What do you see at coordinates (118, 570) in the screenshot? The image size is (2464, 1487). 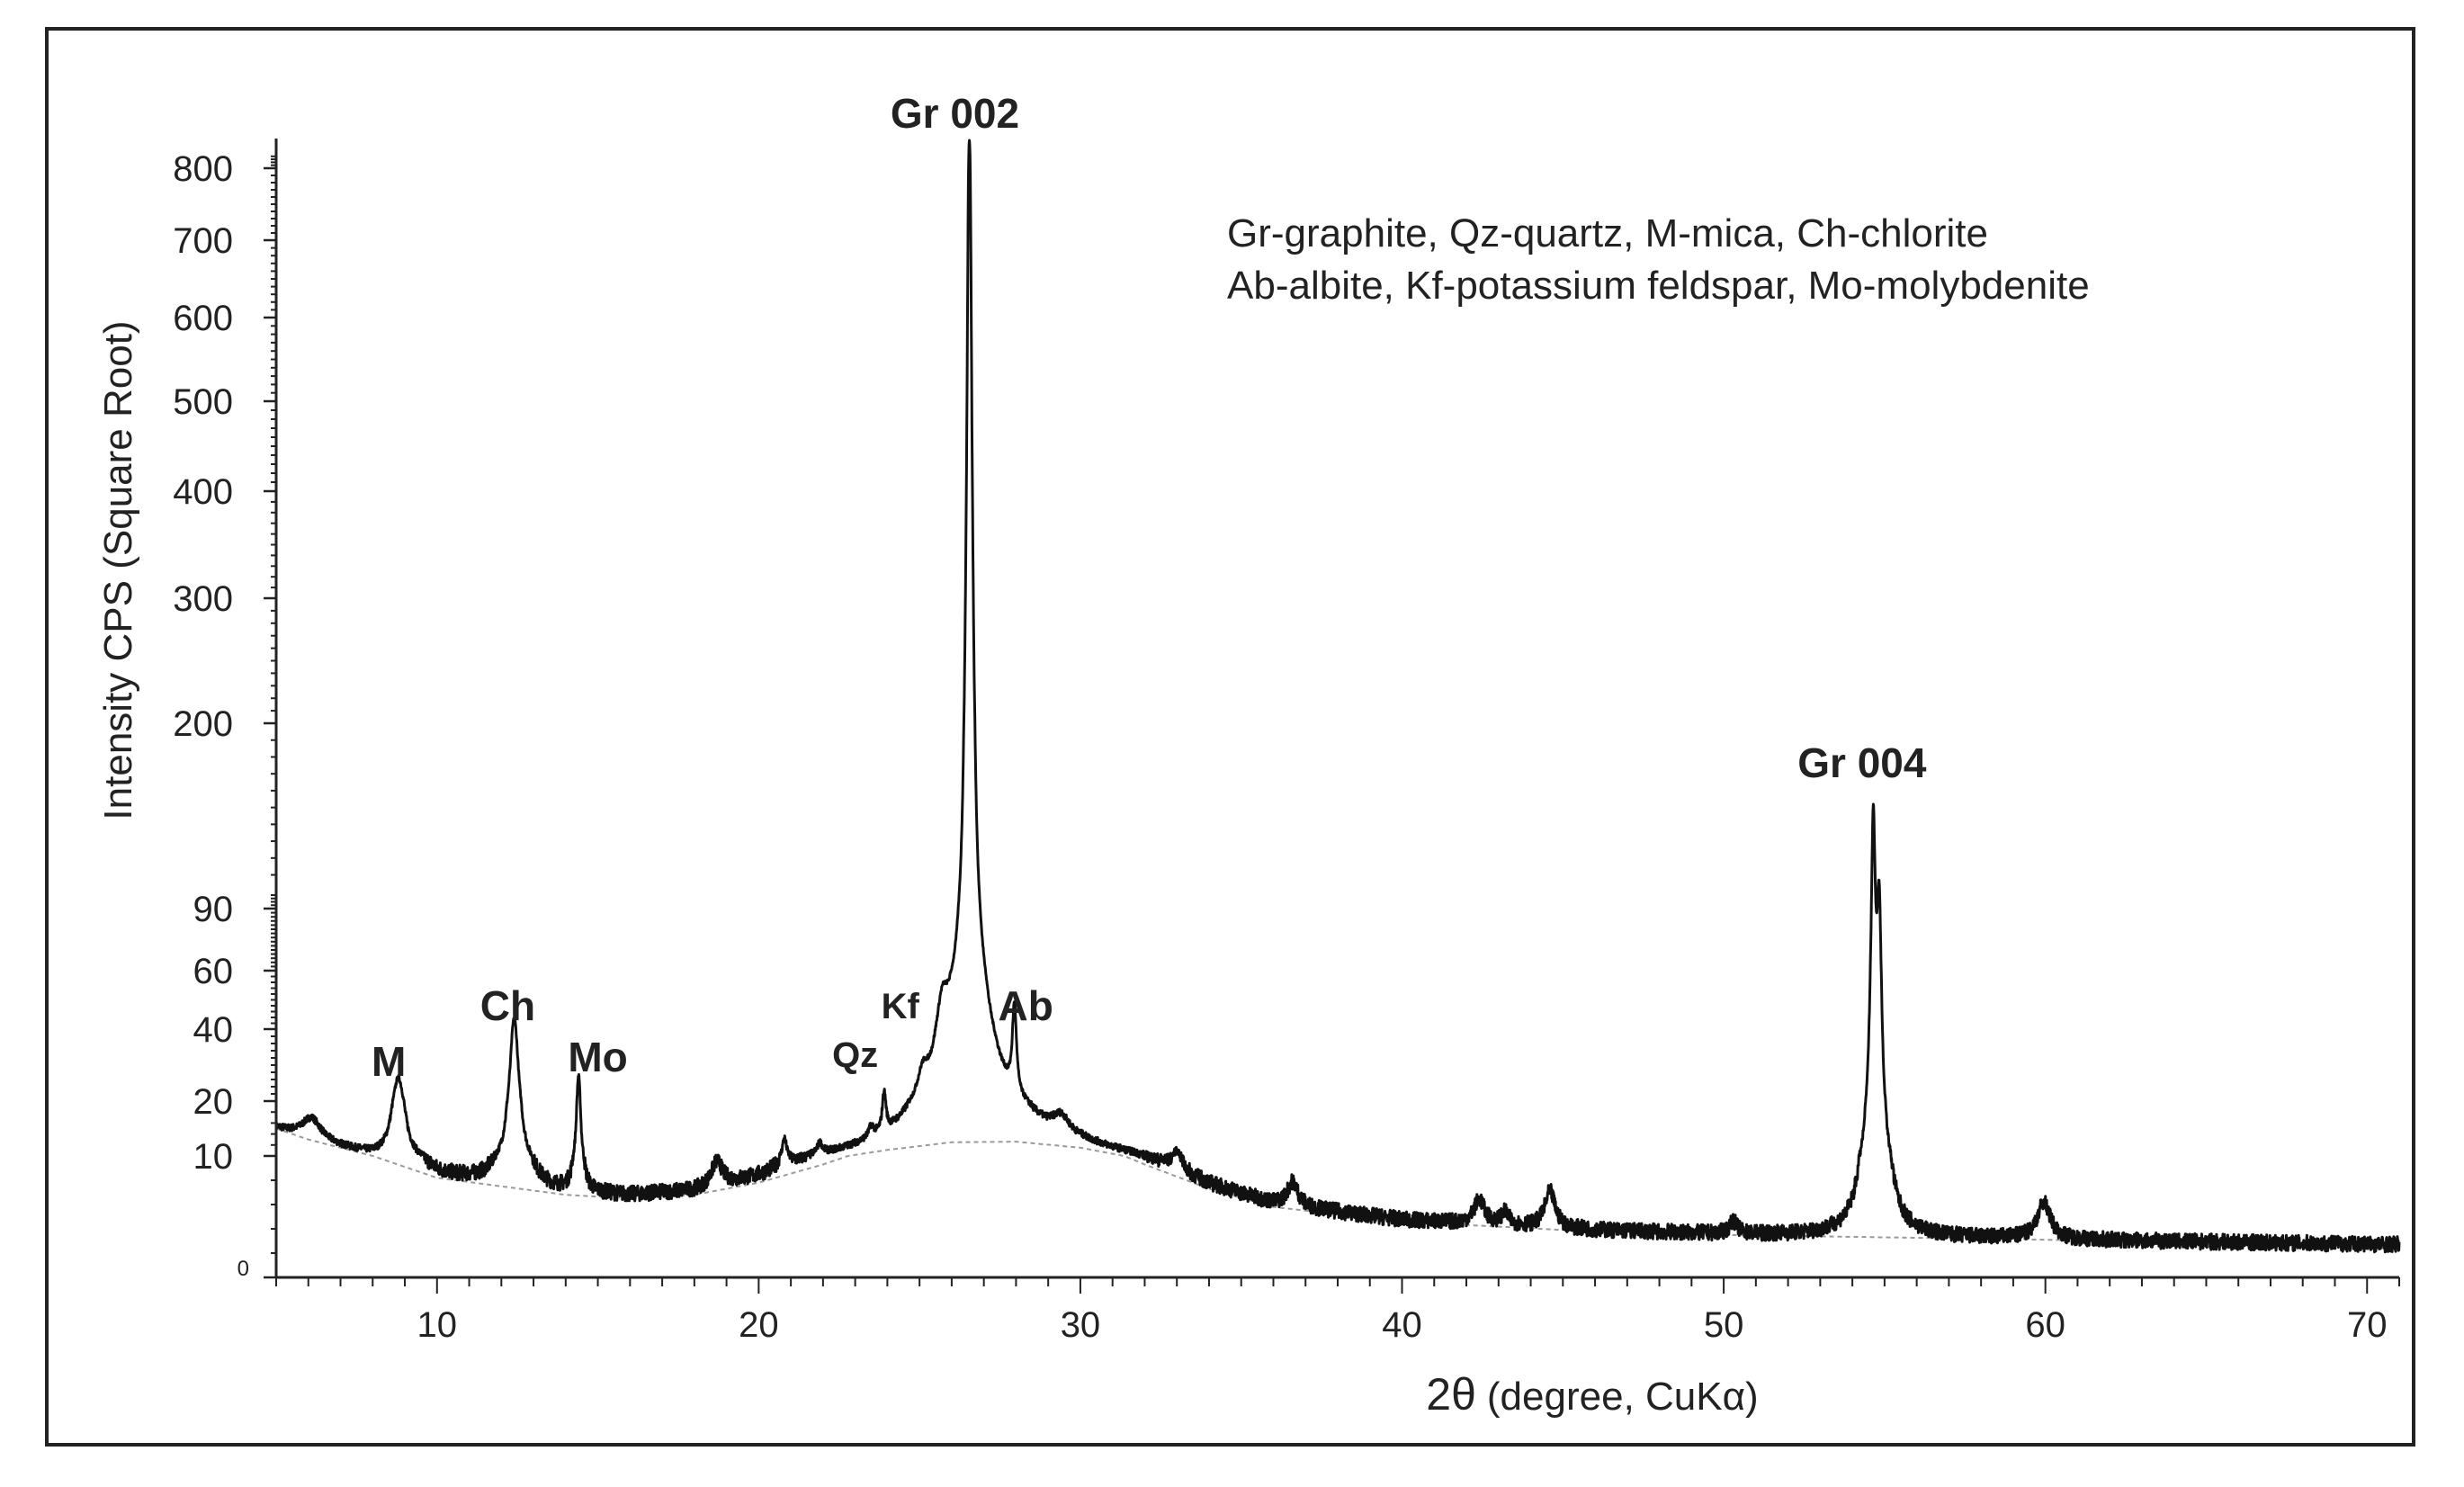 I see `y-axis-label: Intensity CPS (Square Root)` at bounding box center [118, 570].